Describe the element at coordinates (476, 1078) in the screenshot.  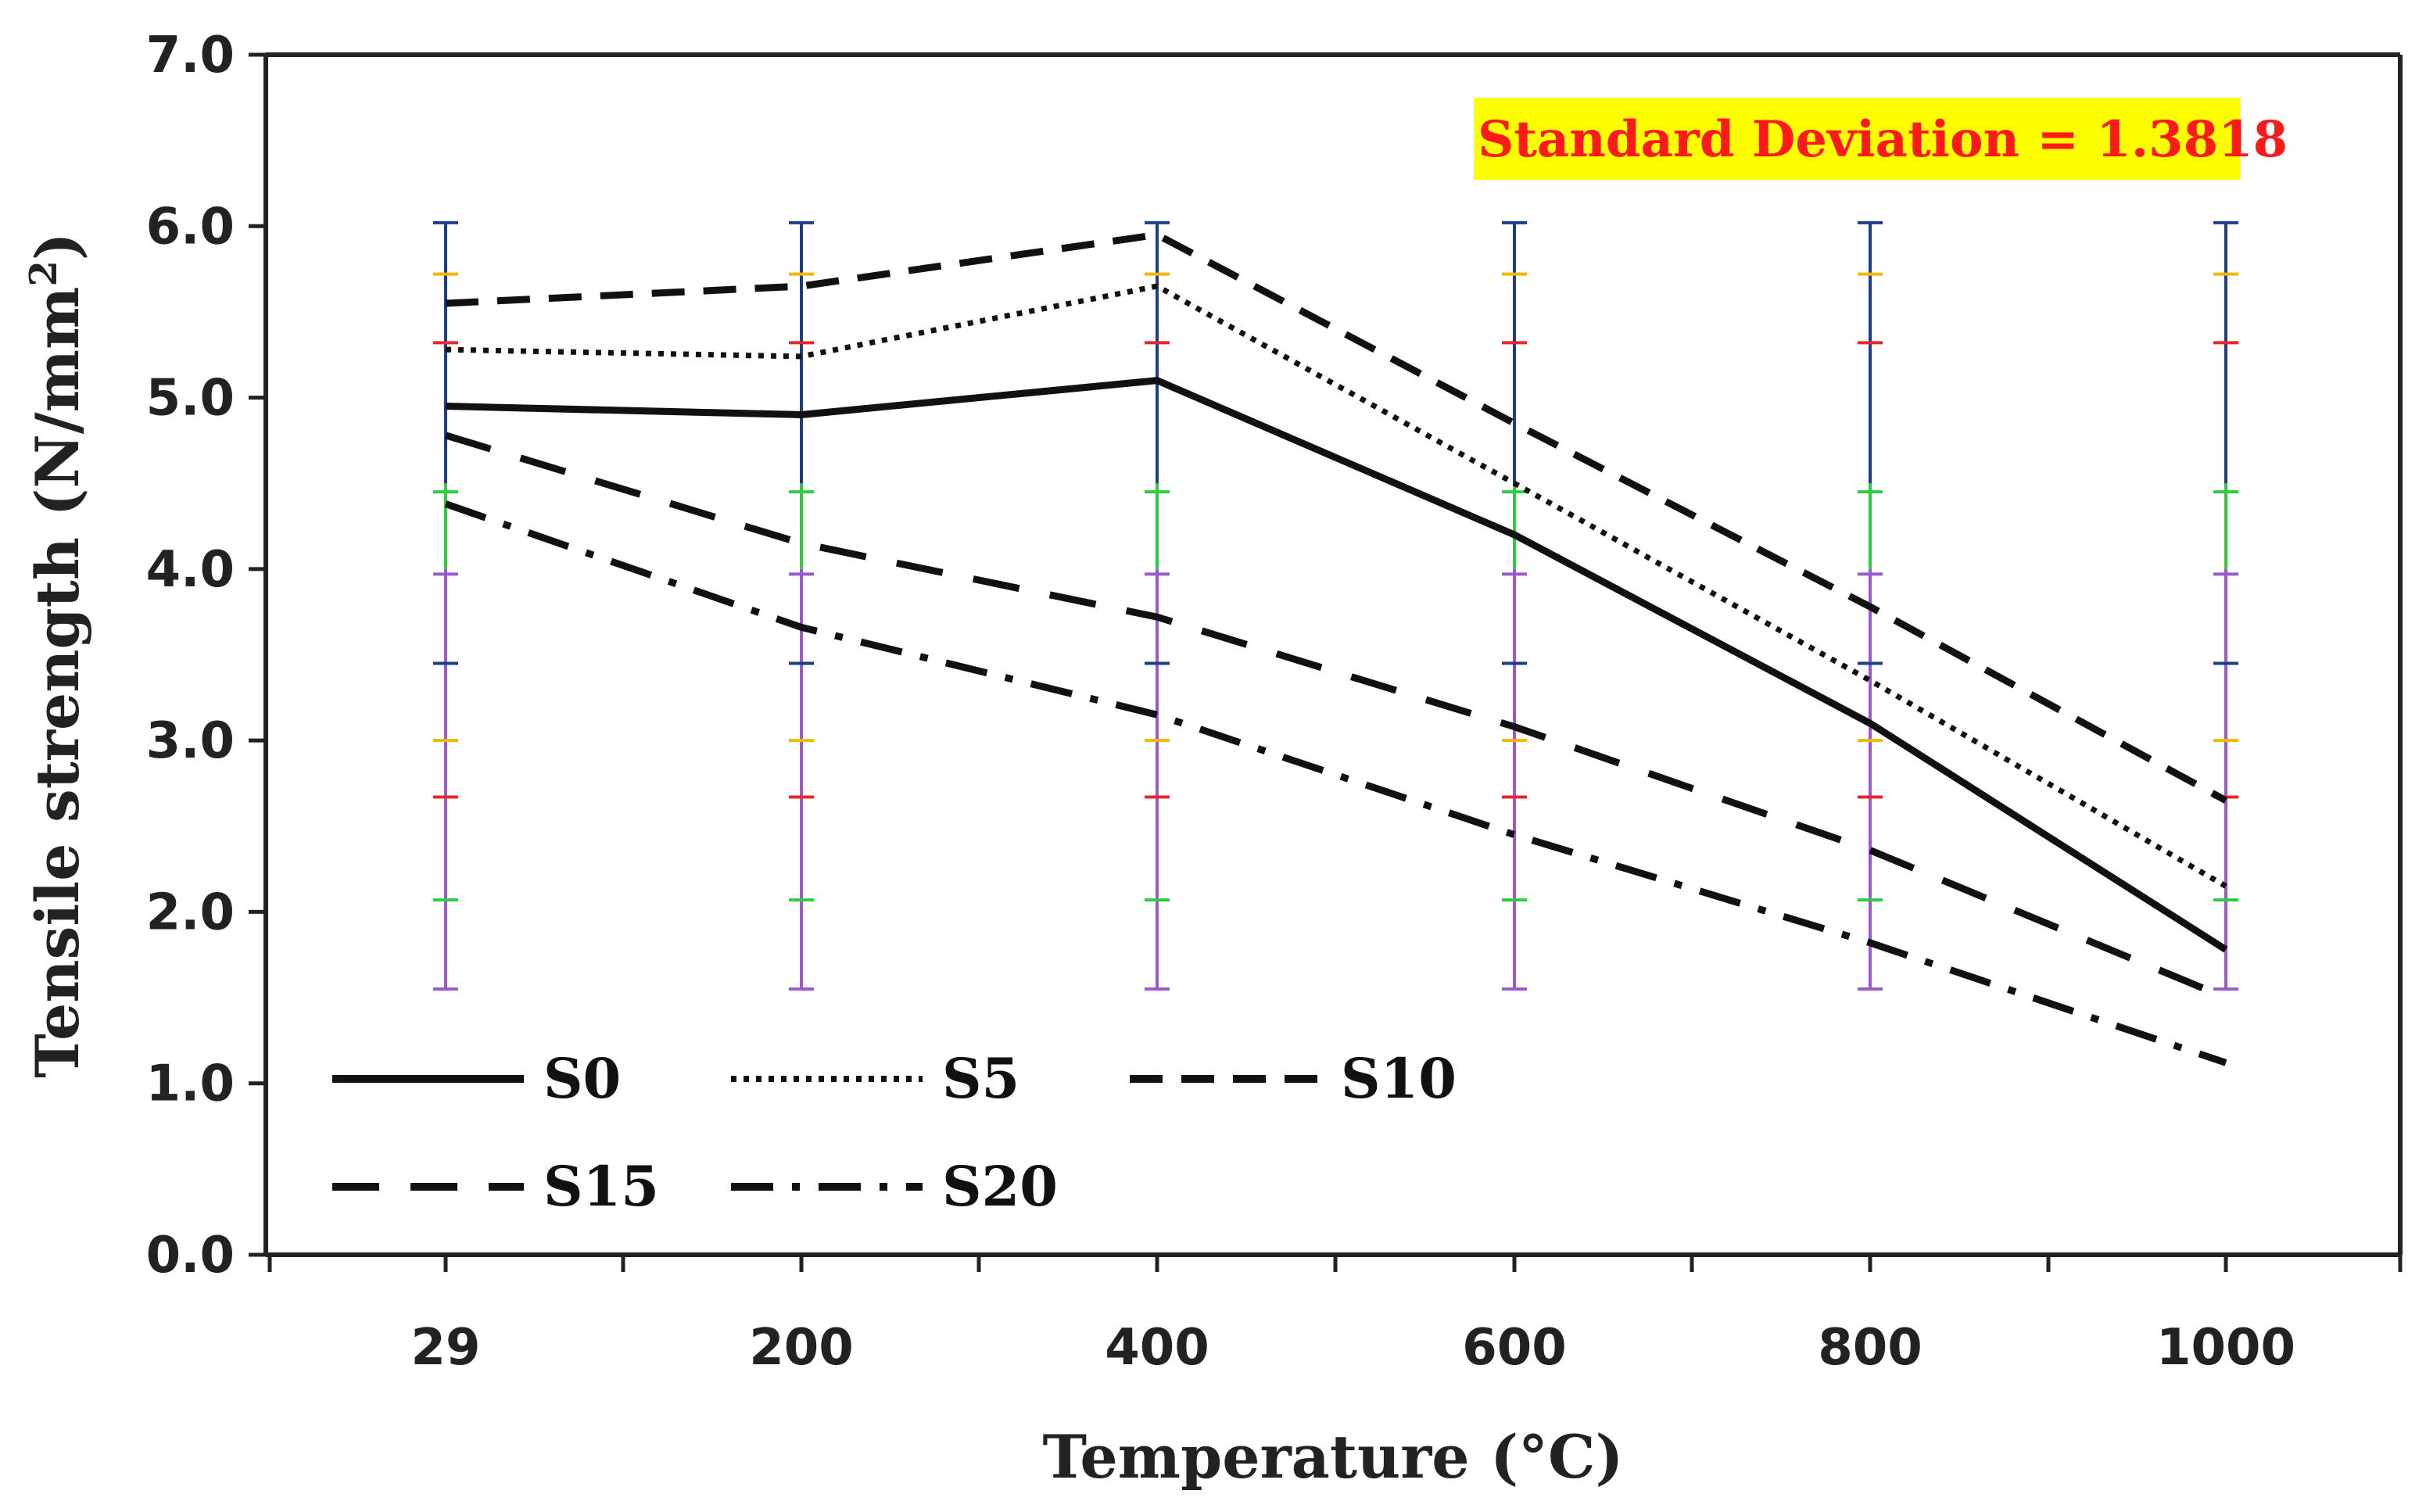
I see `legend-item-s0: S0` at that location.